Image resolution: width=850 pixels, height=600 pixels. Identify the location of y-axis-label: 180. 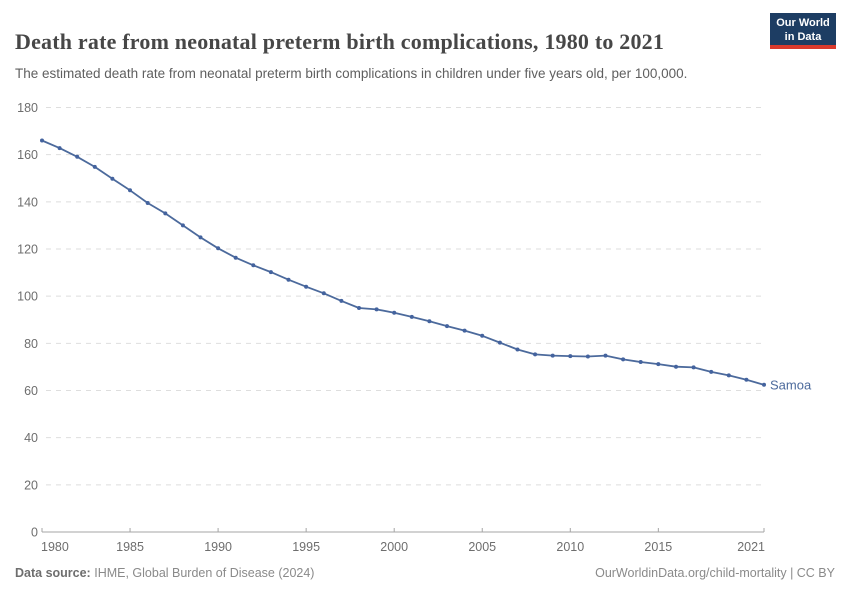
(27, 108).